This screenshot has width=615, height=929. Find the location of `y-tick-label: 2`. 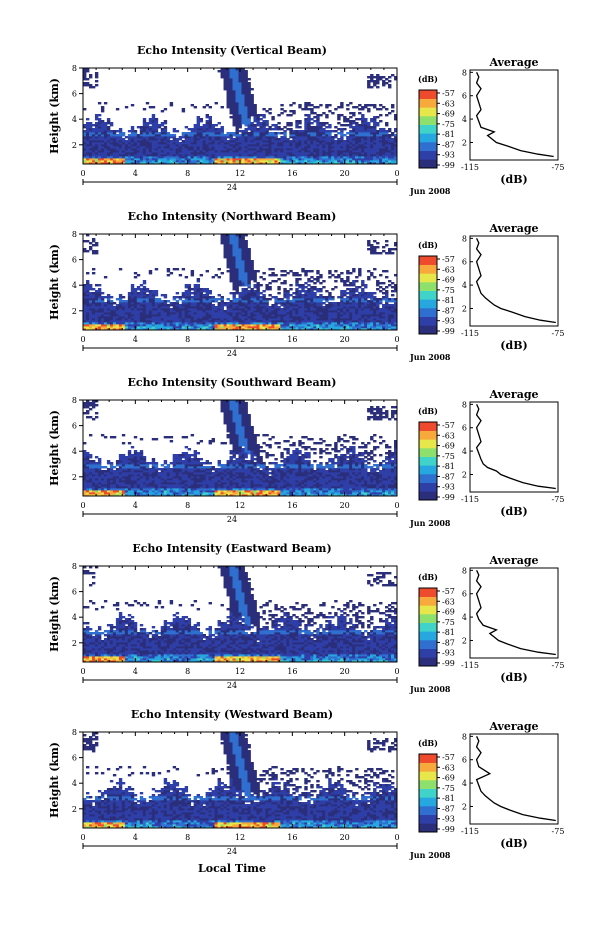

y-tick-label: 2 is located at coordinates (74, 145).